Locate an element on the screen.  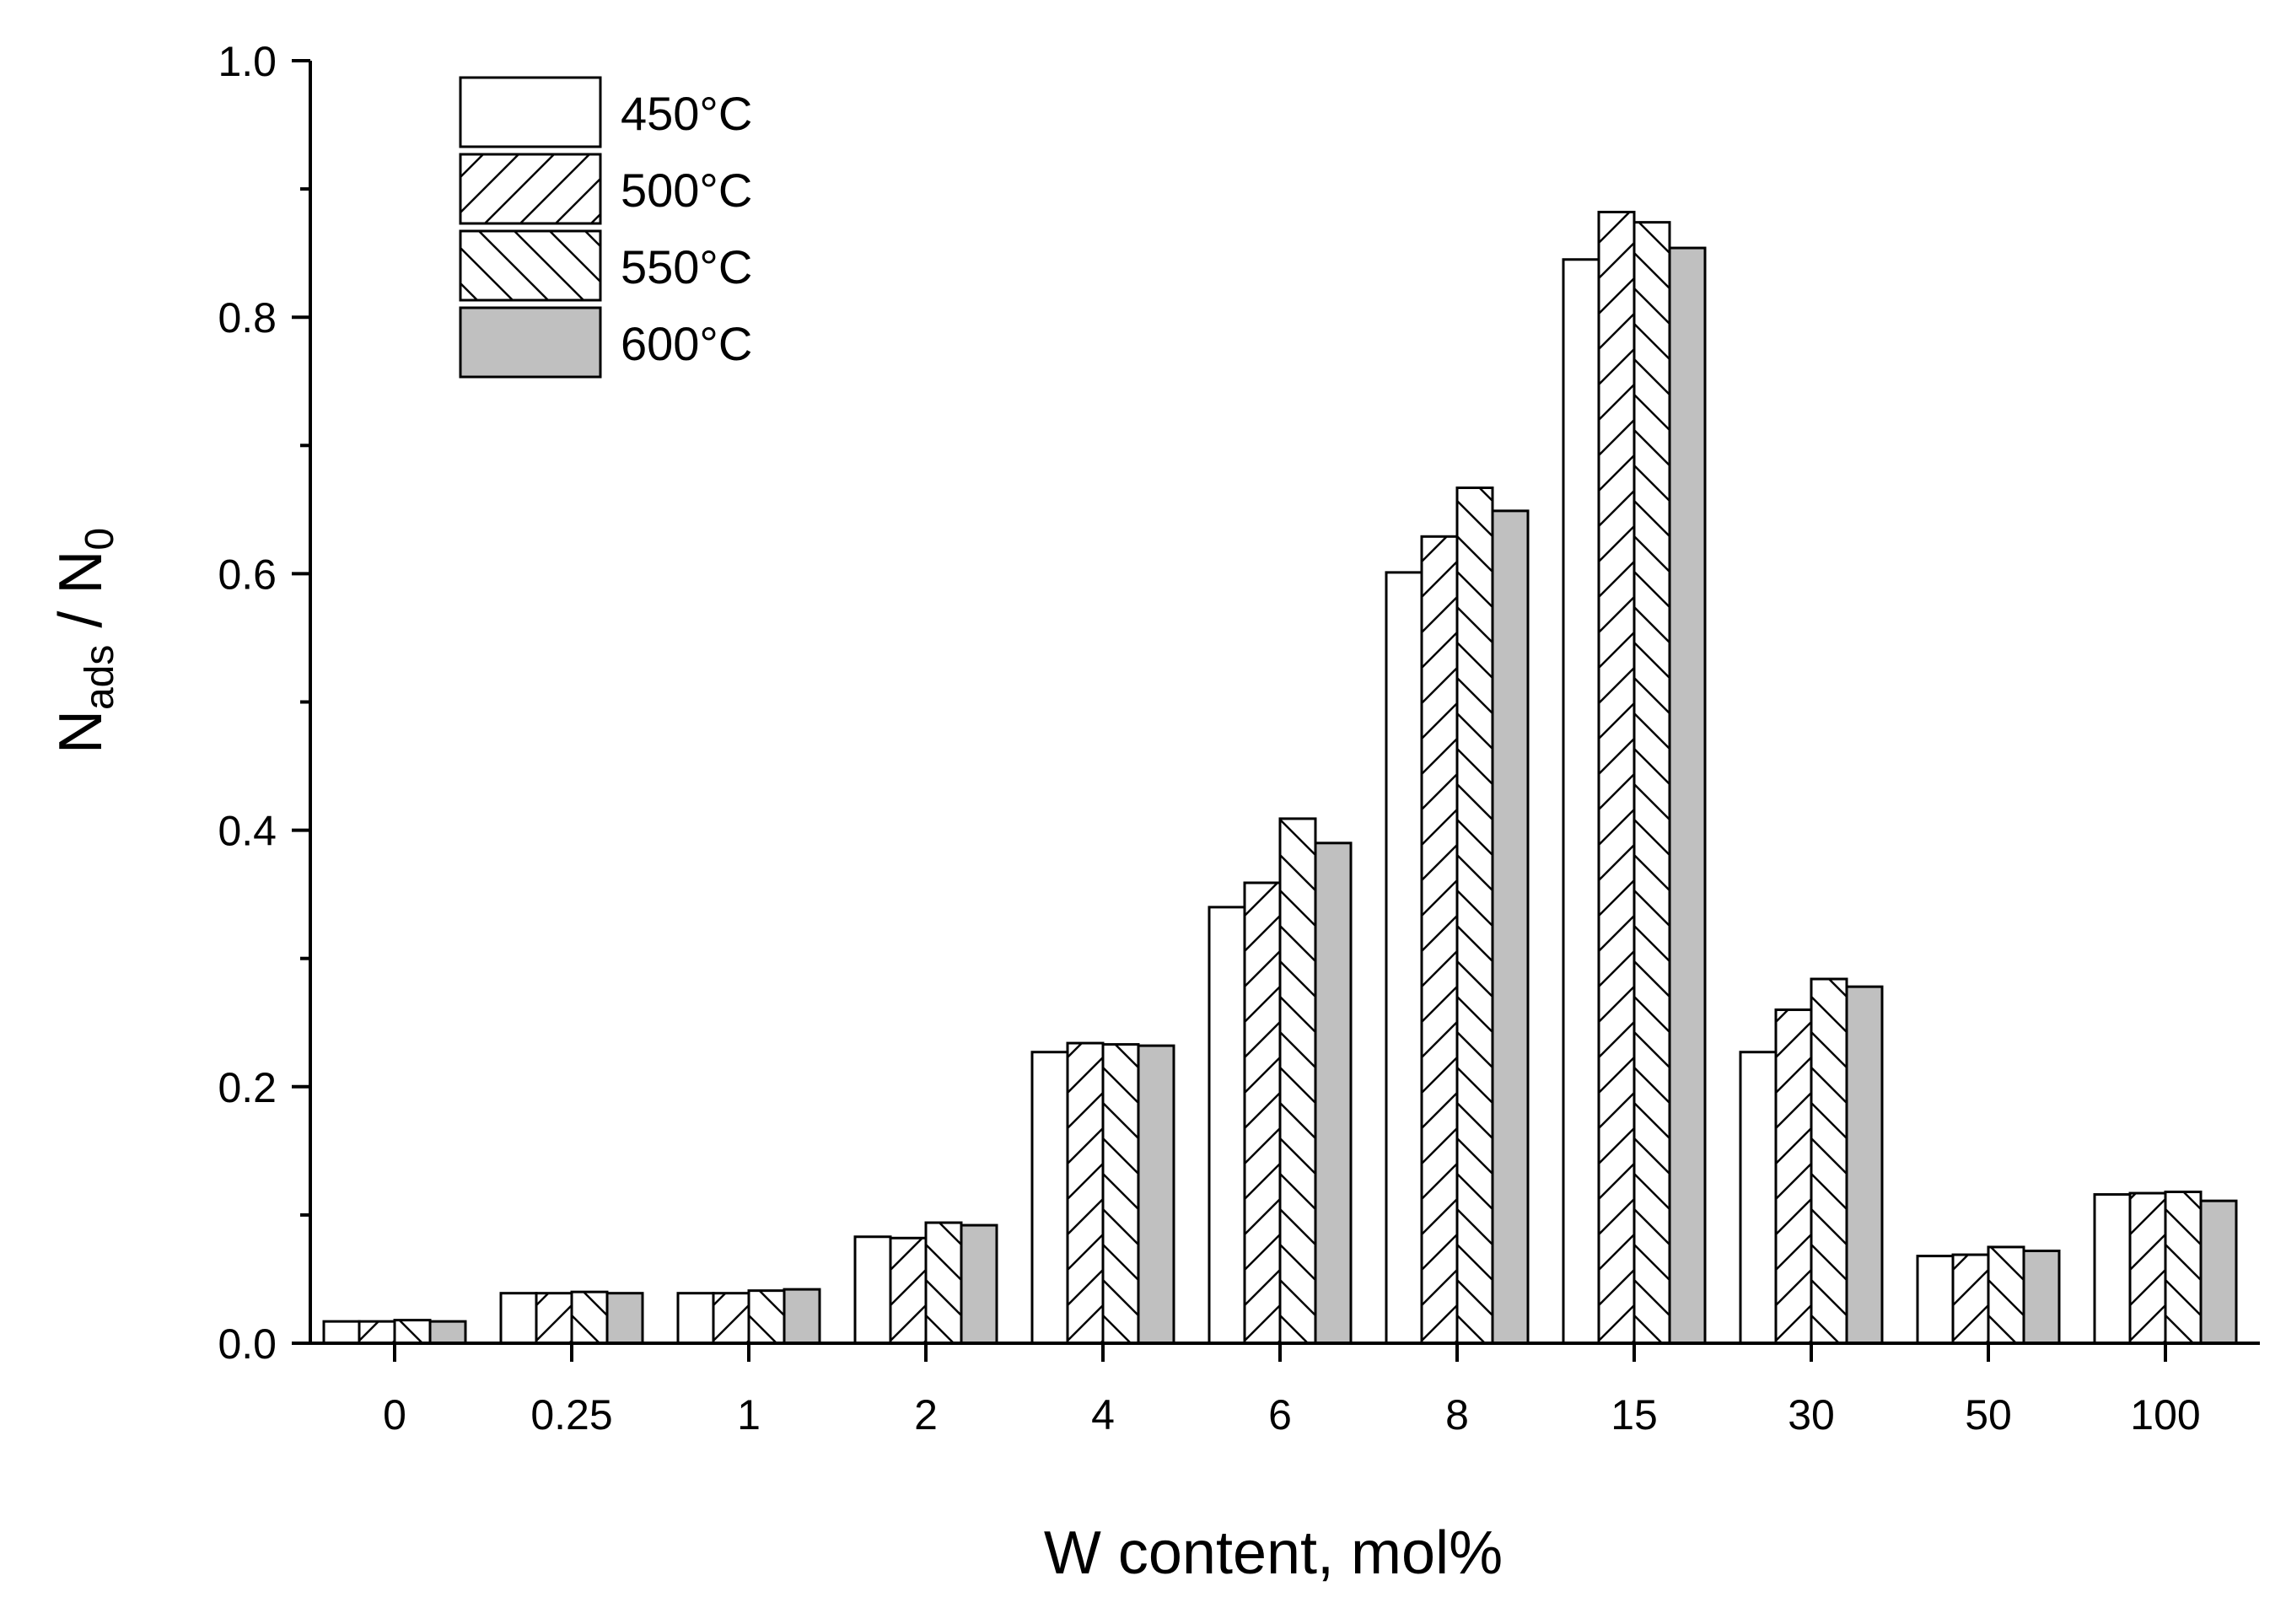
x-tick-label: 4 is located at coordinates (1103, 1414).